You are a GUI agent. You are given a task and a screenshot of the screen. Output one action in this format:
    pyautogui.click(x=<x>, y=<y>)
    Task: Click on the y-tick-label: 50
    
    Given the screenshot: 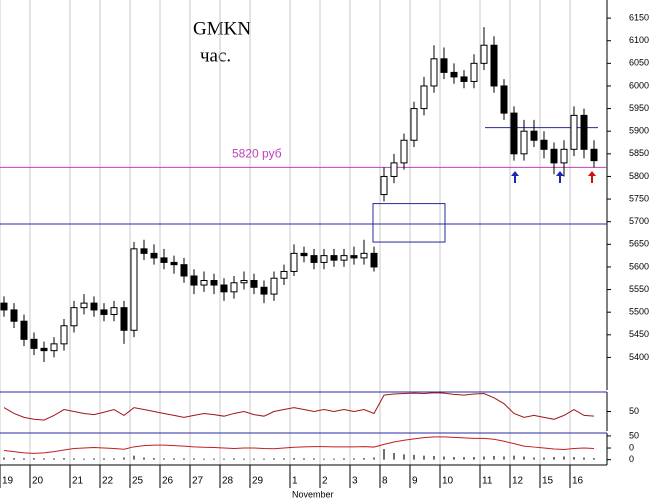 What is the action you would take?
    pyautogui.click(x=634, y=411)
    